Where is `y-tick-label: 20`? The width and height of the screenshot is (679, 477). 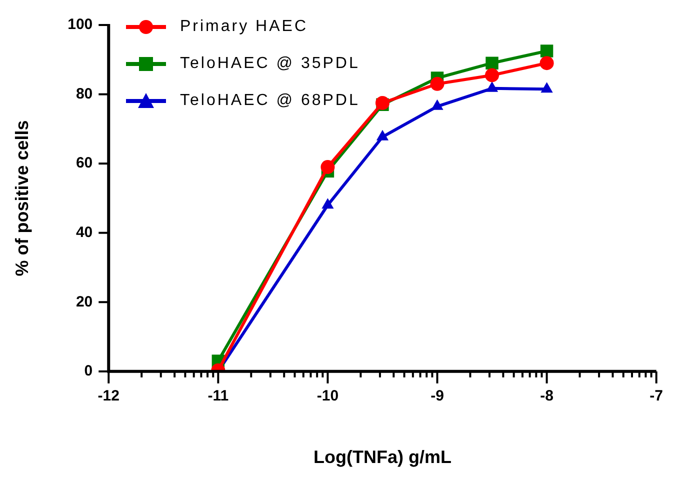 y-tick-label: 20 is located at coordinates (84, 301).